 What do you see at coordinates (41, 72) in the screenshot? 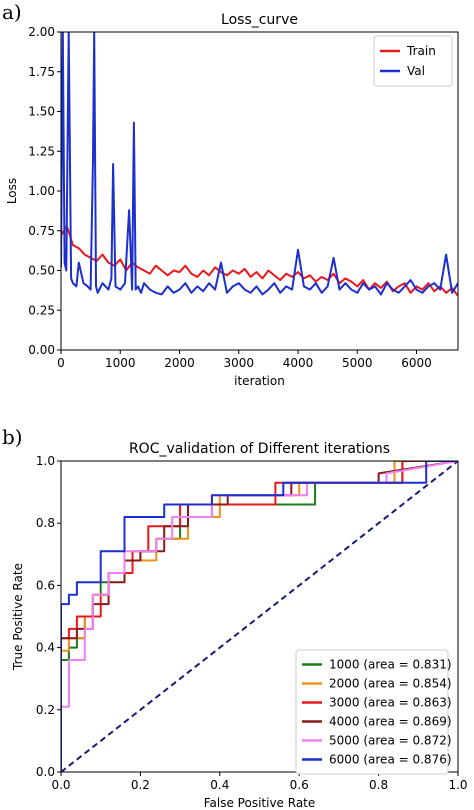
I see `y-tick-label: 1.75` at bounding box center [41, 72].